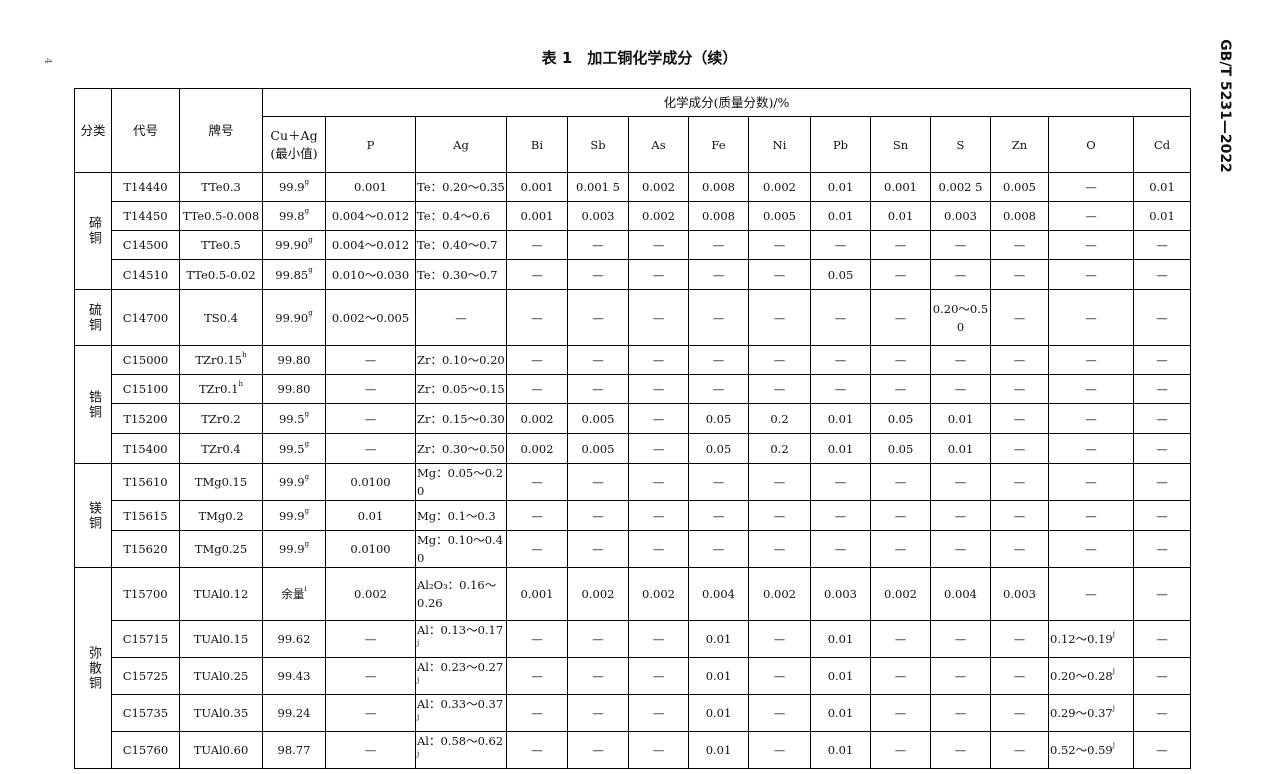 This screenshot has width=1279, height=774. What do you see at coordinates (1225, 106) in the screenshot?
I see `standard-number: GB/T 5231—2022` at bounding box center [1225, 106].